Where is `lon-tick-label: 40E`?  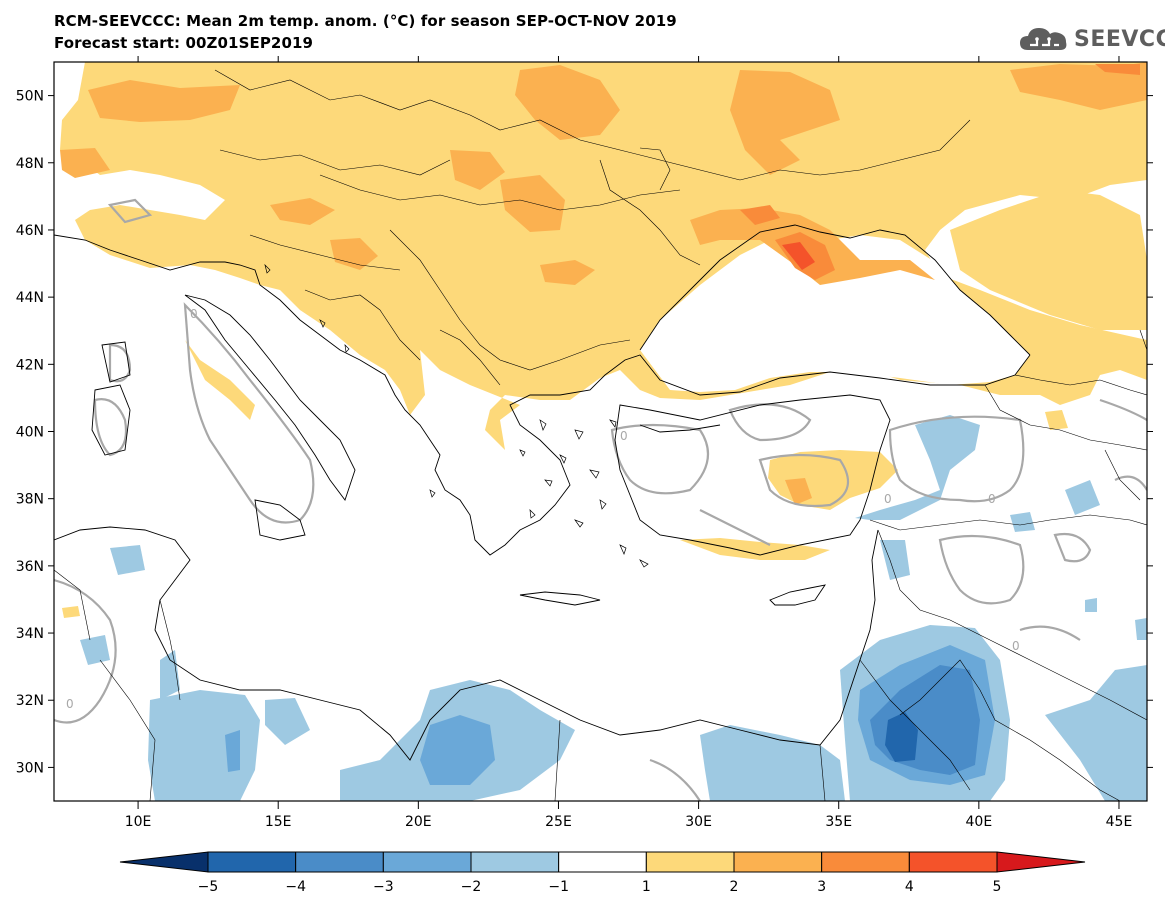
lon-tick-label: 40E is located at coordinates (979, 822).